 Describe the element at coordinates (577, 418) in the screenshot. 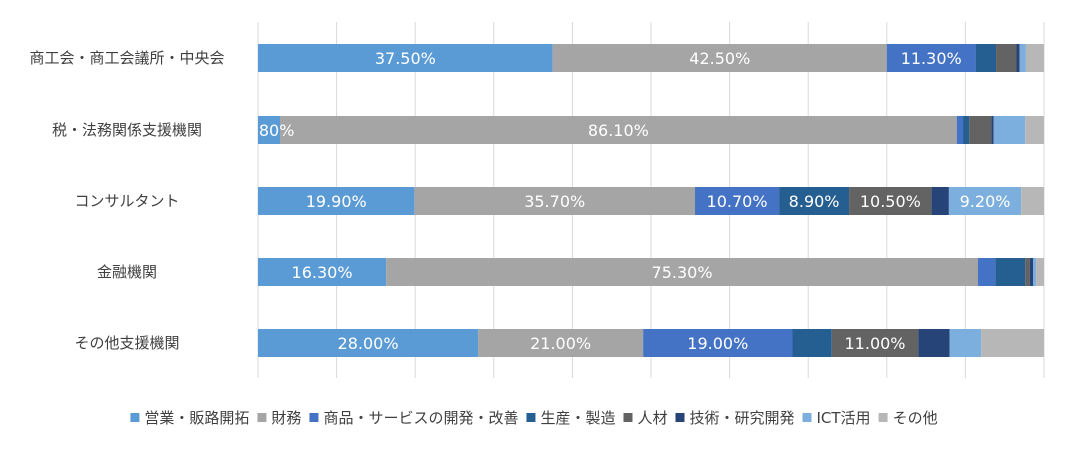

I see `legend-label: 生産・製造` at that location.